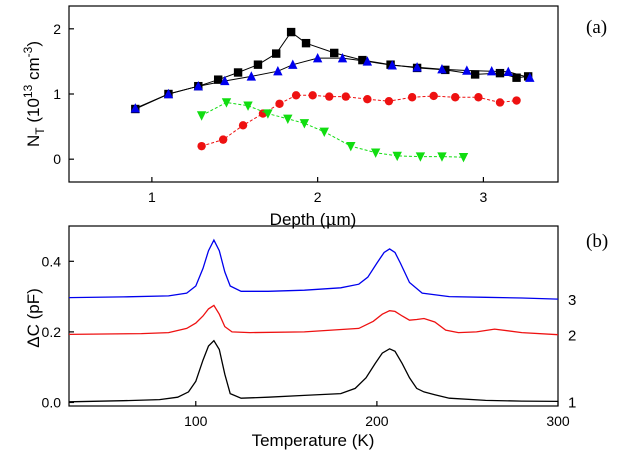 The image size is (626, 455). What do you see at coordinates (313, 440) in the screenshot?
I see `panel-b-x-axis-label: Temperature (K)` at bounding box center [313, 440].